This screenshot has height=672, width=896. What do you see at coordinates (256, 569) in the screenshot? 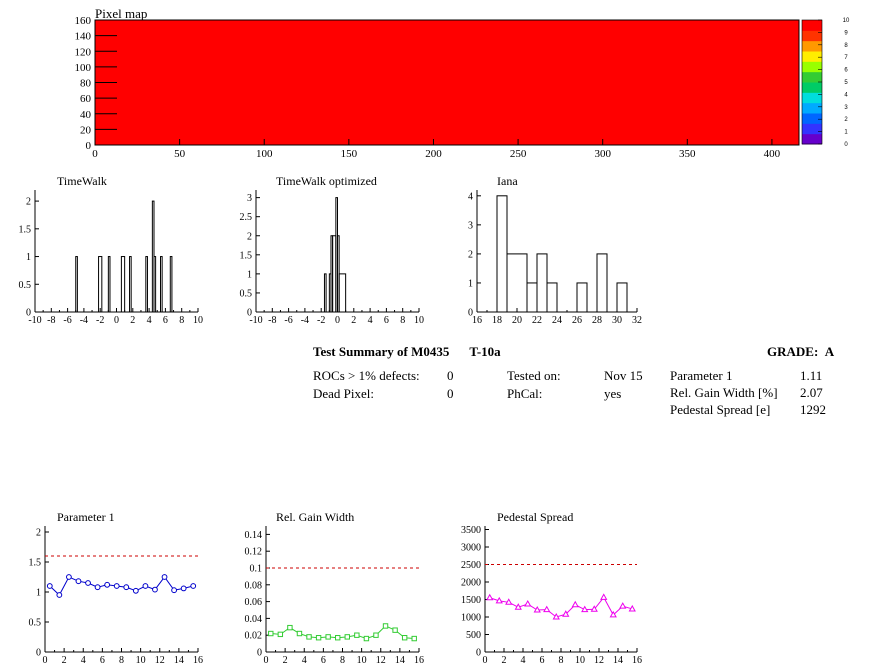
I see `chart-5-y-tick-label: 0.1` at bounding box center [256, 569].